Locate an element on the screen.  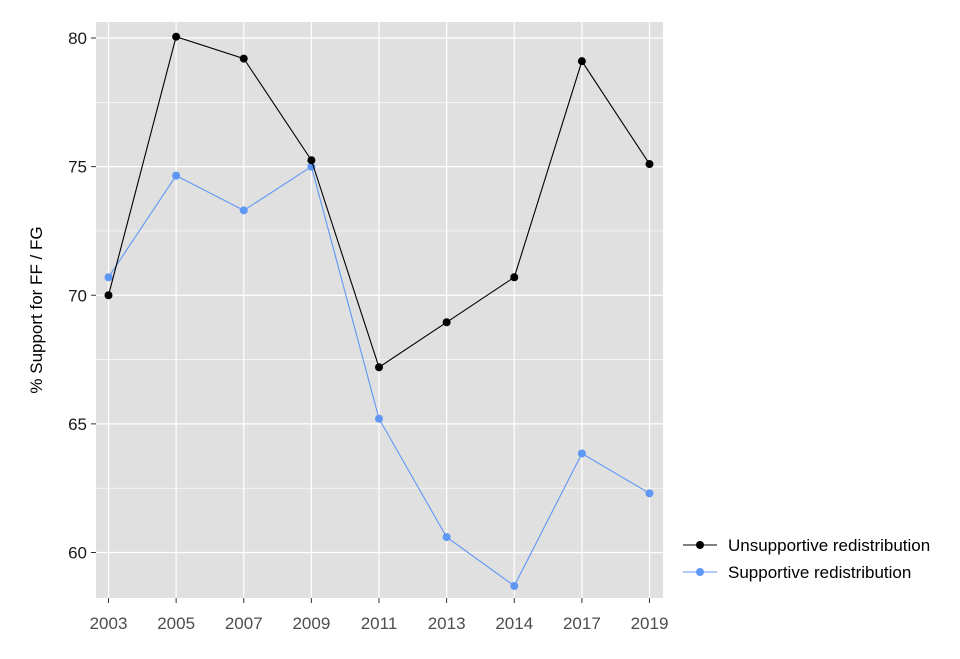
x-tick-label: 2009 is located at coordinates (311, 623).